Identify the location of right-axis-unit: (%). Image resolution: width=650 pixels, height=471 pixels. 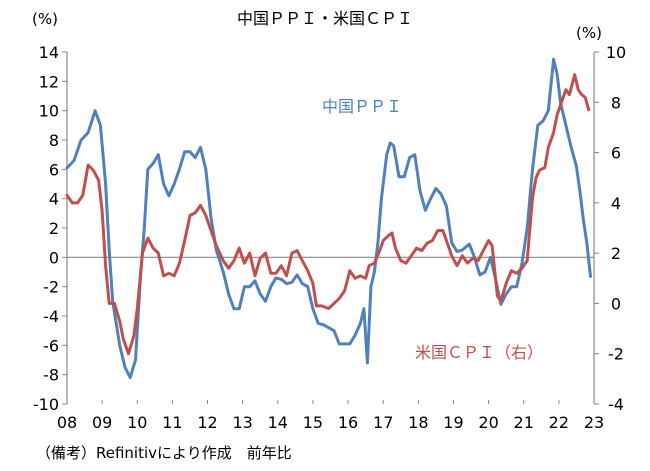
(589, 33).